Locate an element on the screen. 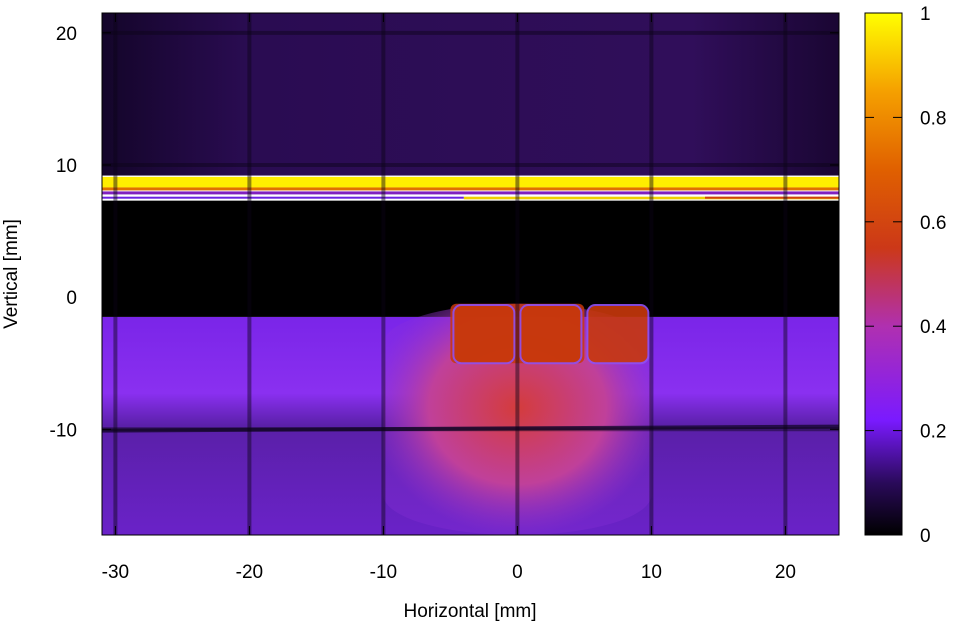 Image resolution: width=953 pixels, height=625 pixels. colorbar: 0 0.2 0.4 0.6 0.8 1 is located at coordinates (905, 275).